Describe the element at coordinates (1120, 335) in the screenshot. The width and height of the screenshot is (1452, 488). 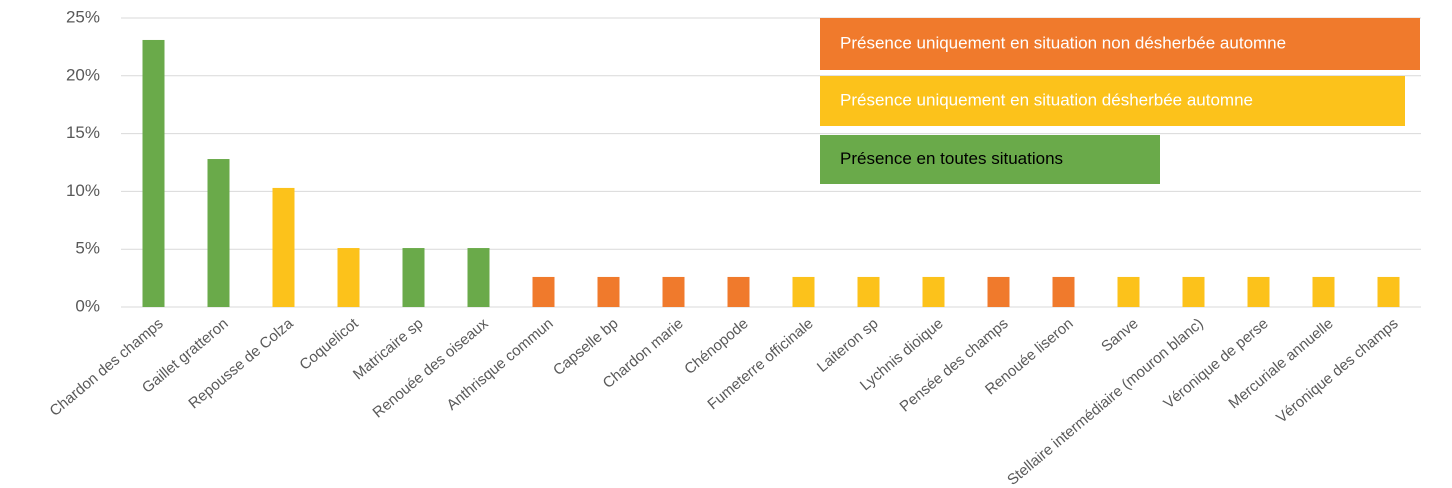
I see `x-tick-label: Sanve` at that location.